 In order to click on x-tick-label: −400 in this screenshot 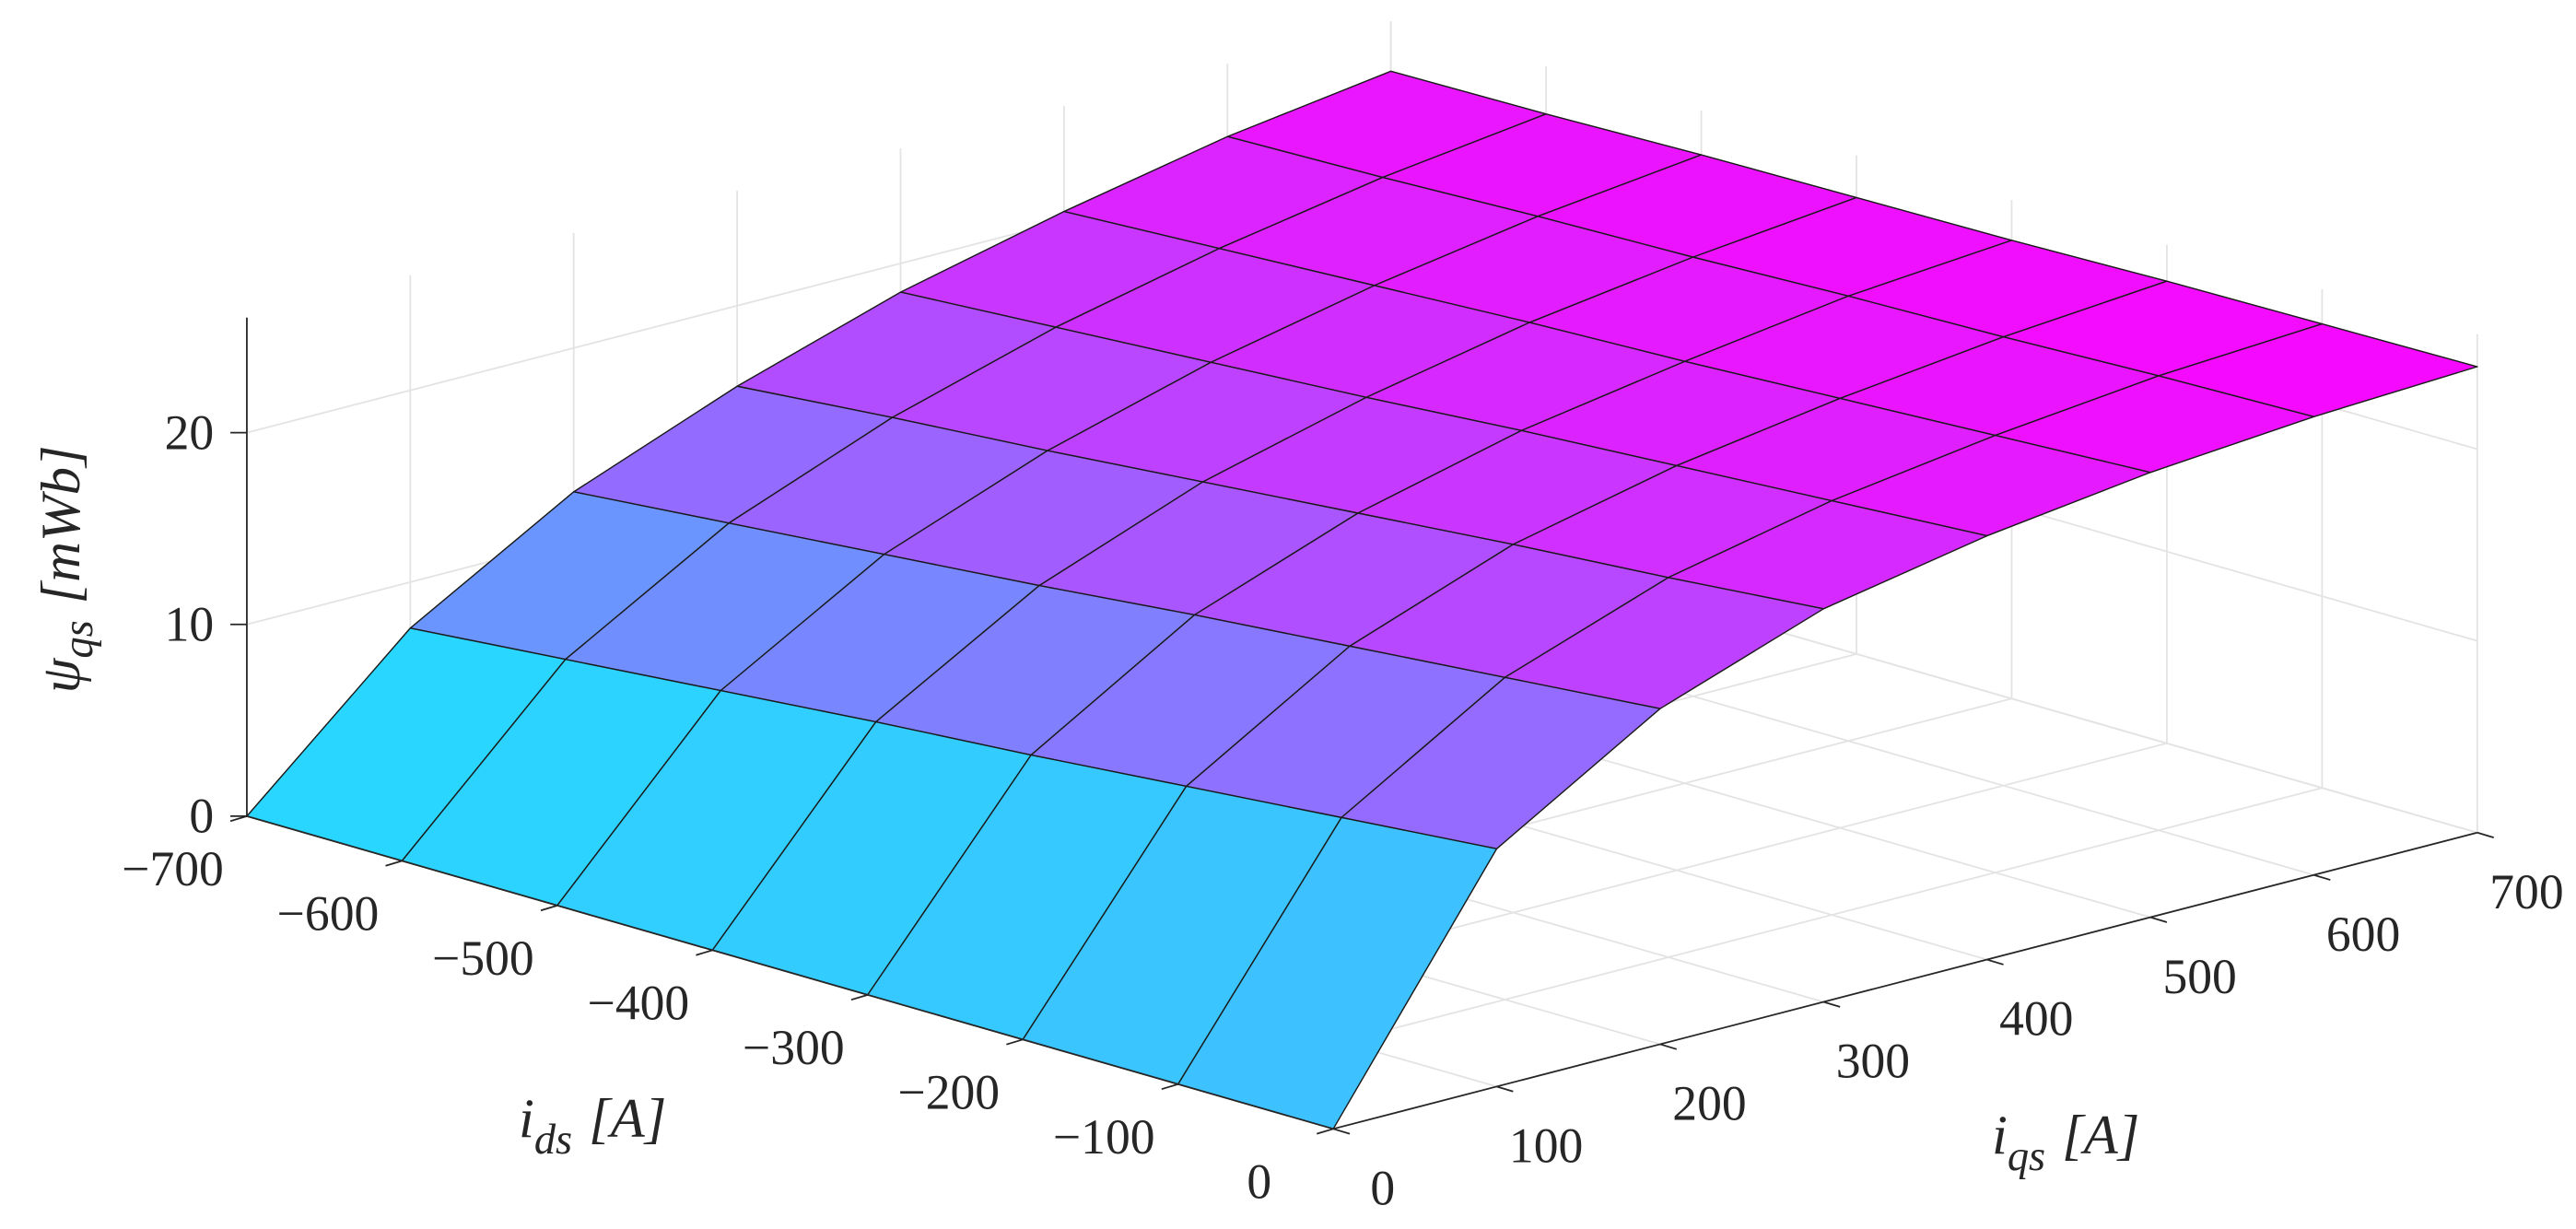, I will do `click(639, 1002)`.